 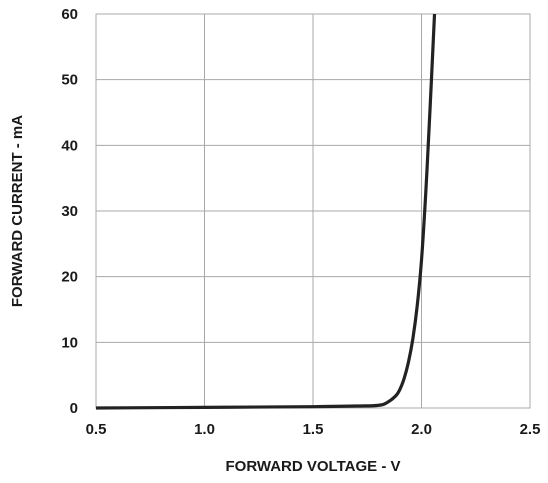 I want to click on y-tick-label: 50, so click(x=69, y=80).